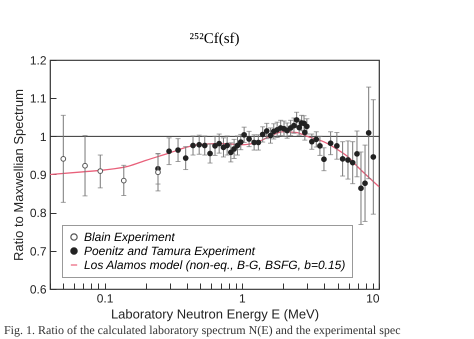  What do you see at coordinates (38, 61) in the screenshot?
I see `y-tick-label: 1.2` at bounding box center [38, 61].